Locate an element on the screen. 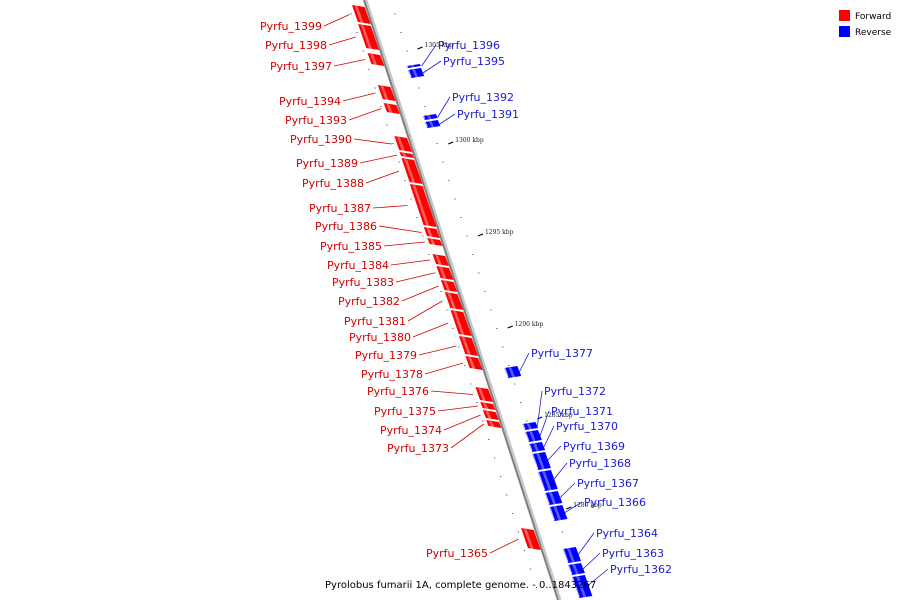  gene-label: Pyrfu_1394 is located at coordinates (310, 101).